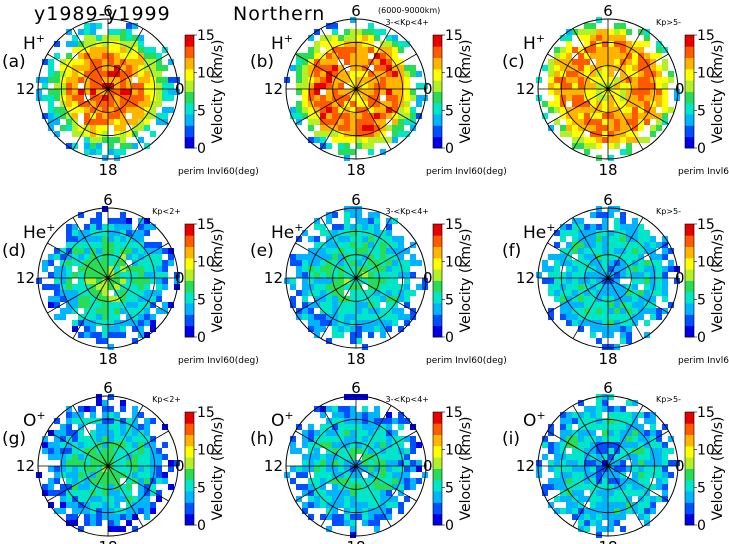 This screenshot has height=544, width=729. I want to click on grid-spoke, so click(78, 106).